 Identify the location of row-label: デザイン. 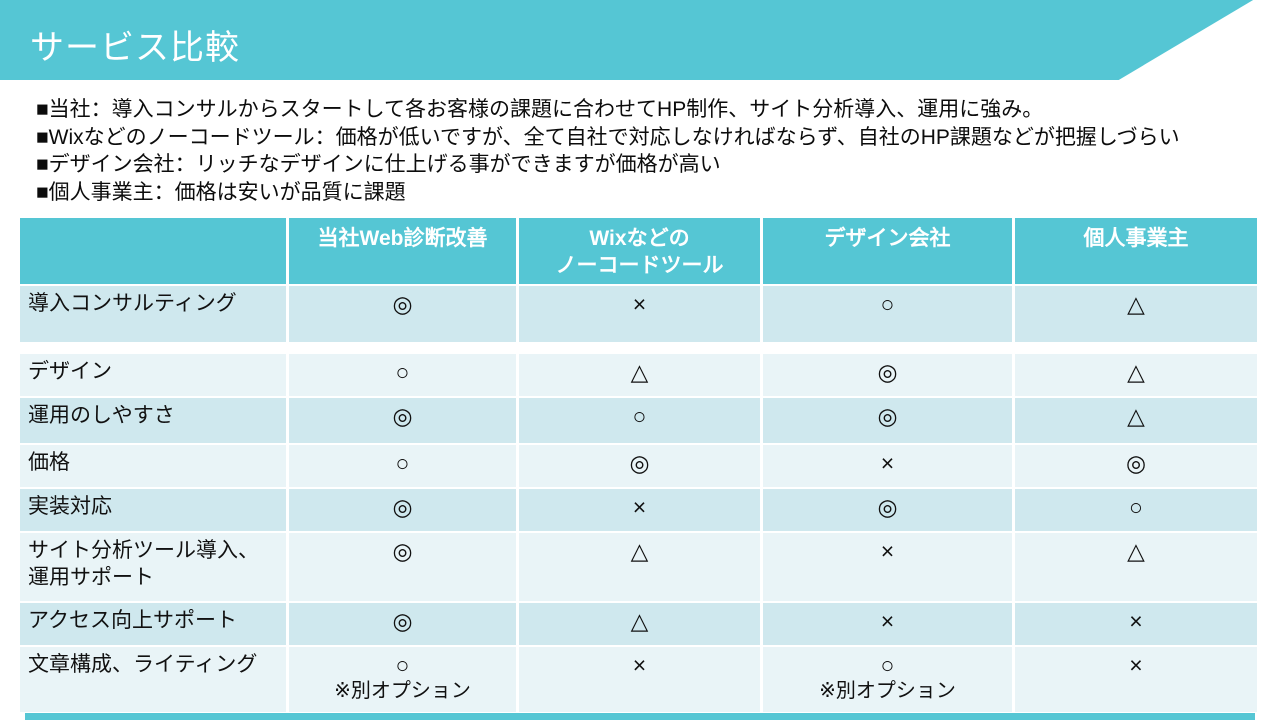
(154, 375).